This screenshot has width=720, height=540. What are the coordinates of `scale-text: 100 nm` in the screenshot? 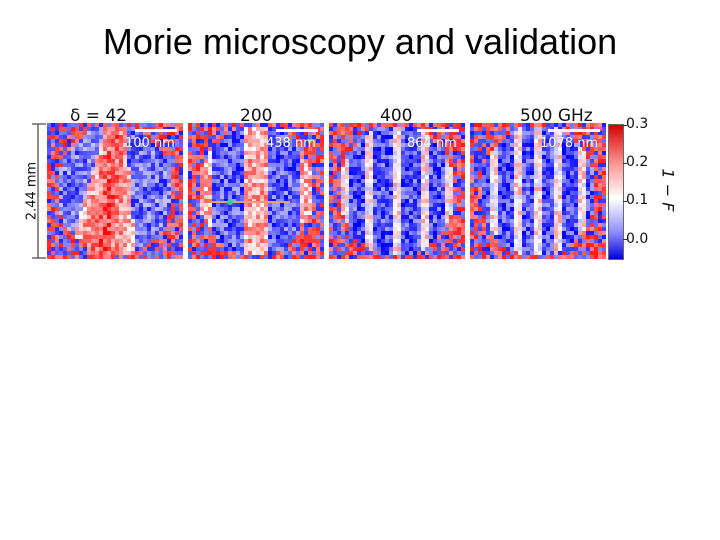 It's located at (150, 143).